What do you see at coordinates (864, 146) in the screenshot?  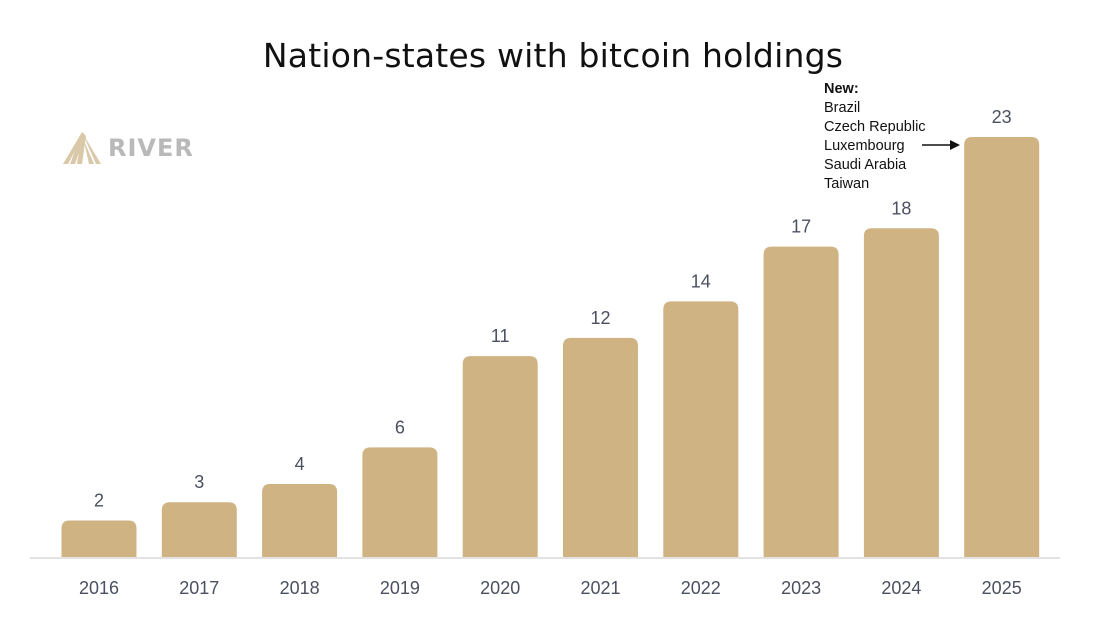 I see `annotation-country: Luxembourg` at bounding box center [864, 146].